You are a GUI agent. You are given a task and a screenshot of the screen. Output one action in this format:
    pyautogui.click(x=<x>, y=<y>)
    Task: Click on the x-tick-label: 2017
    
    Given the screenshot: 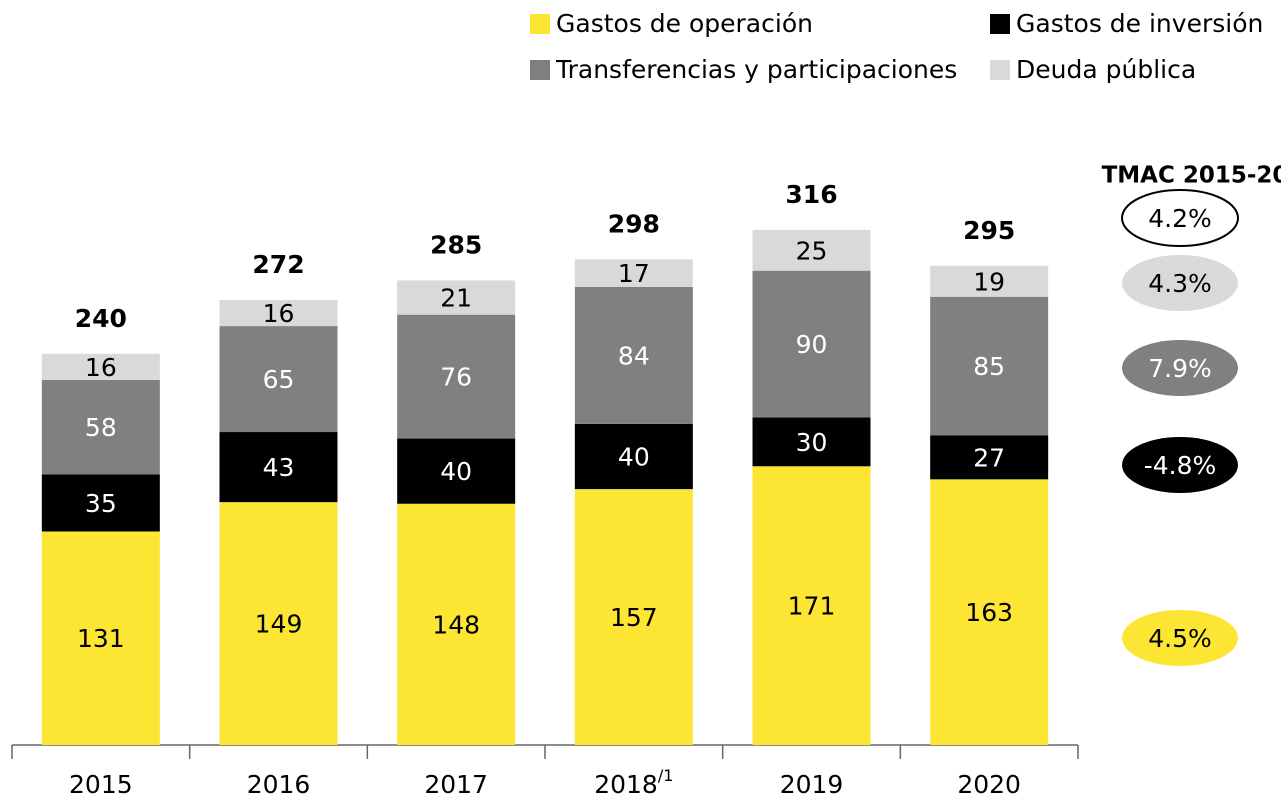 What is the action you would take?
    pyautogui.click(x=456, y=784)
    